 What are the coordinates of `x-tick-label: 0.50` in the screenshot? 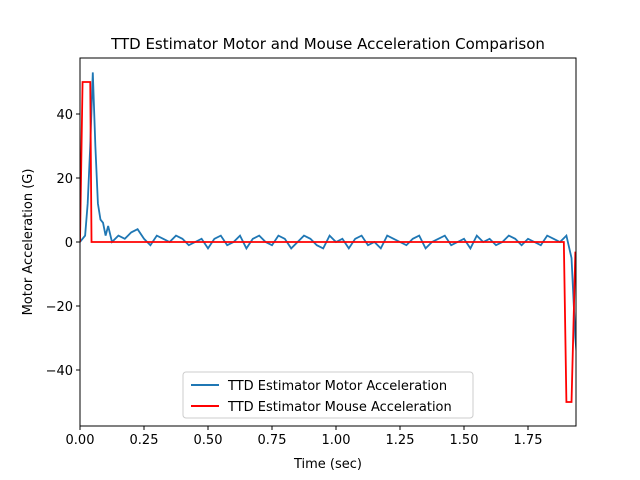 It's located at (208, 440).